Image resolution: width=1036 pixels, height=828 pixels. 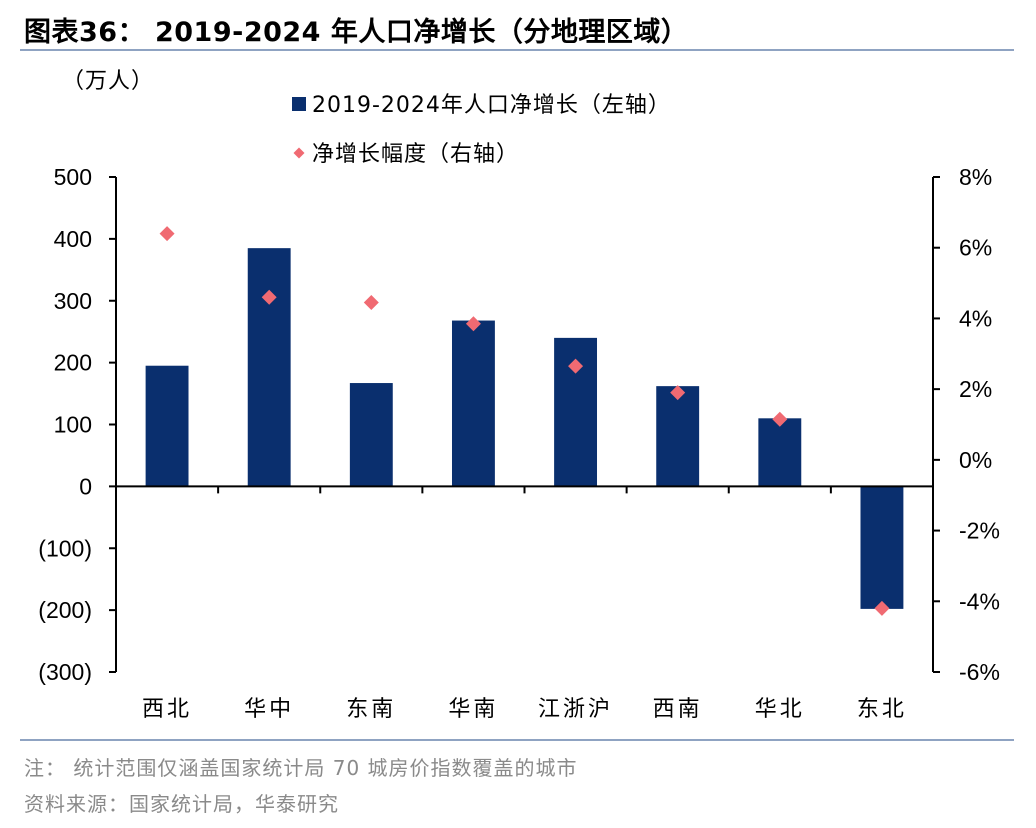 What do you see at coordinates (299, 104) in the screenshot?
I see `legend-bar-swatch` at bounding box center [299, 104].